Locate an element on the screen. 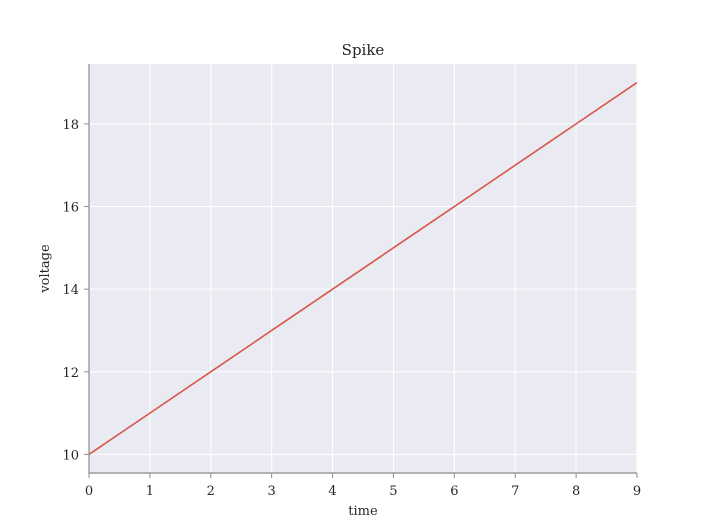  x-tick-label: 8 is located at coordinates (576, 491).